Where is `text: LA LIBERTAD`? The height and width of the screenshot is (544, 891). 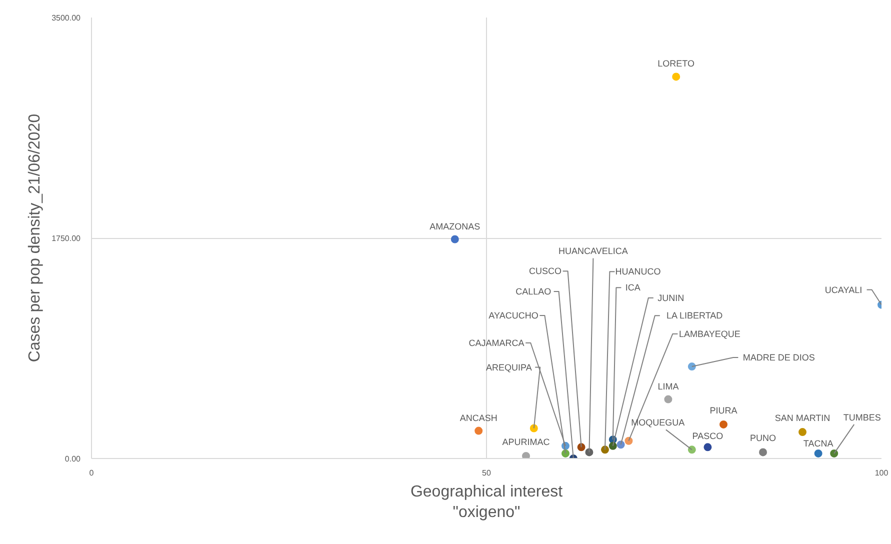
text: LA LIBERTAD is located at coordinates (695, 315).